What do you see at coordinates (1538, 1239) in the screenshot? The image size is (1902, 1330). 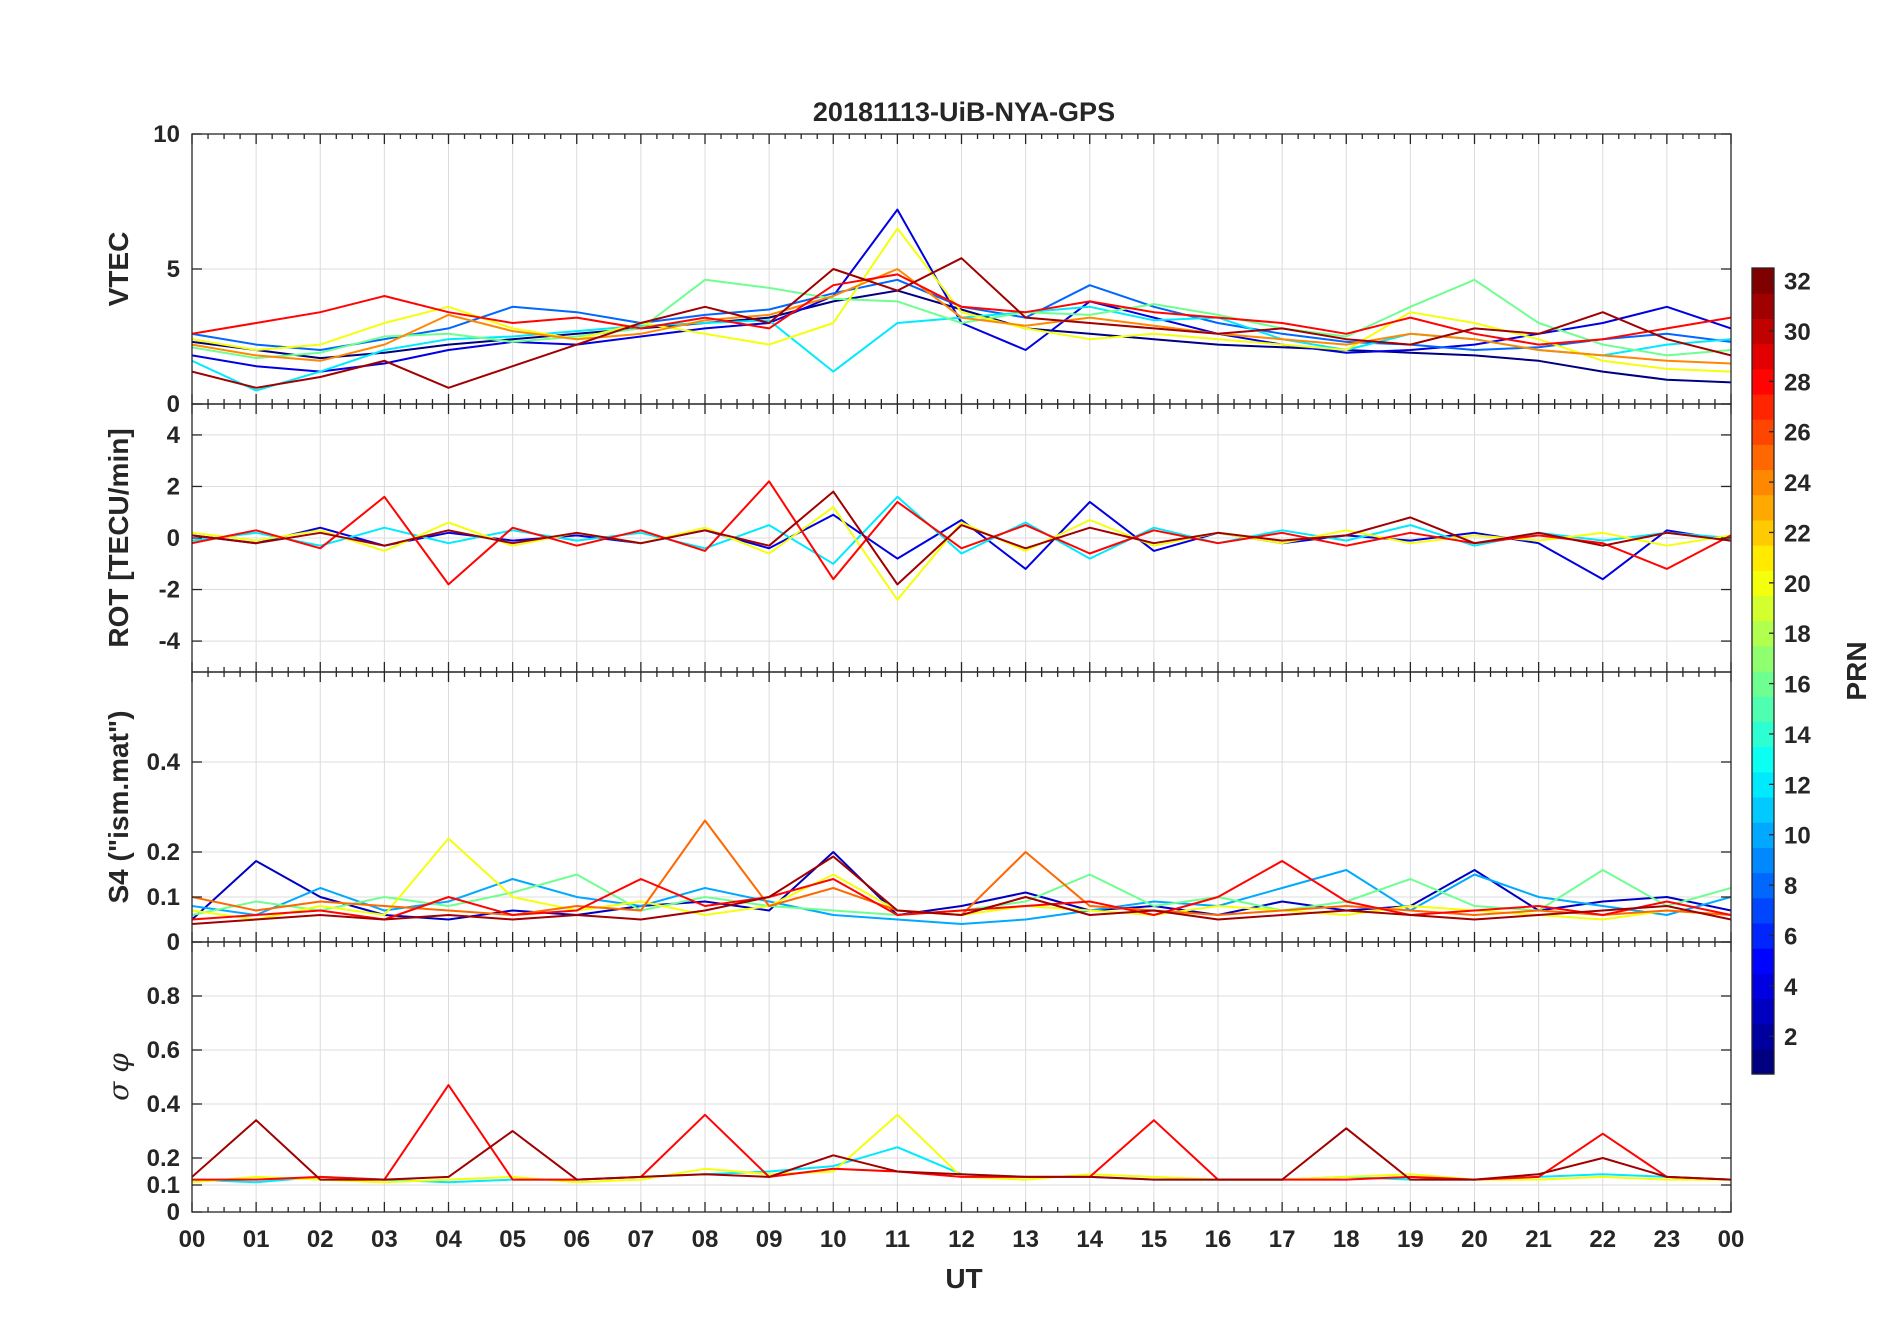 I see `x-tick-label: 21` at bounding box center [1538, 1239].